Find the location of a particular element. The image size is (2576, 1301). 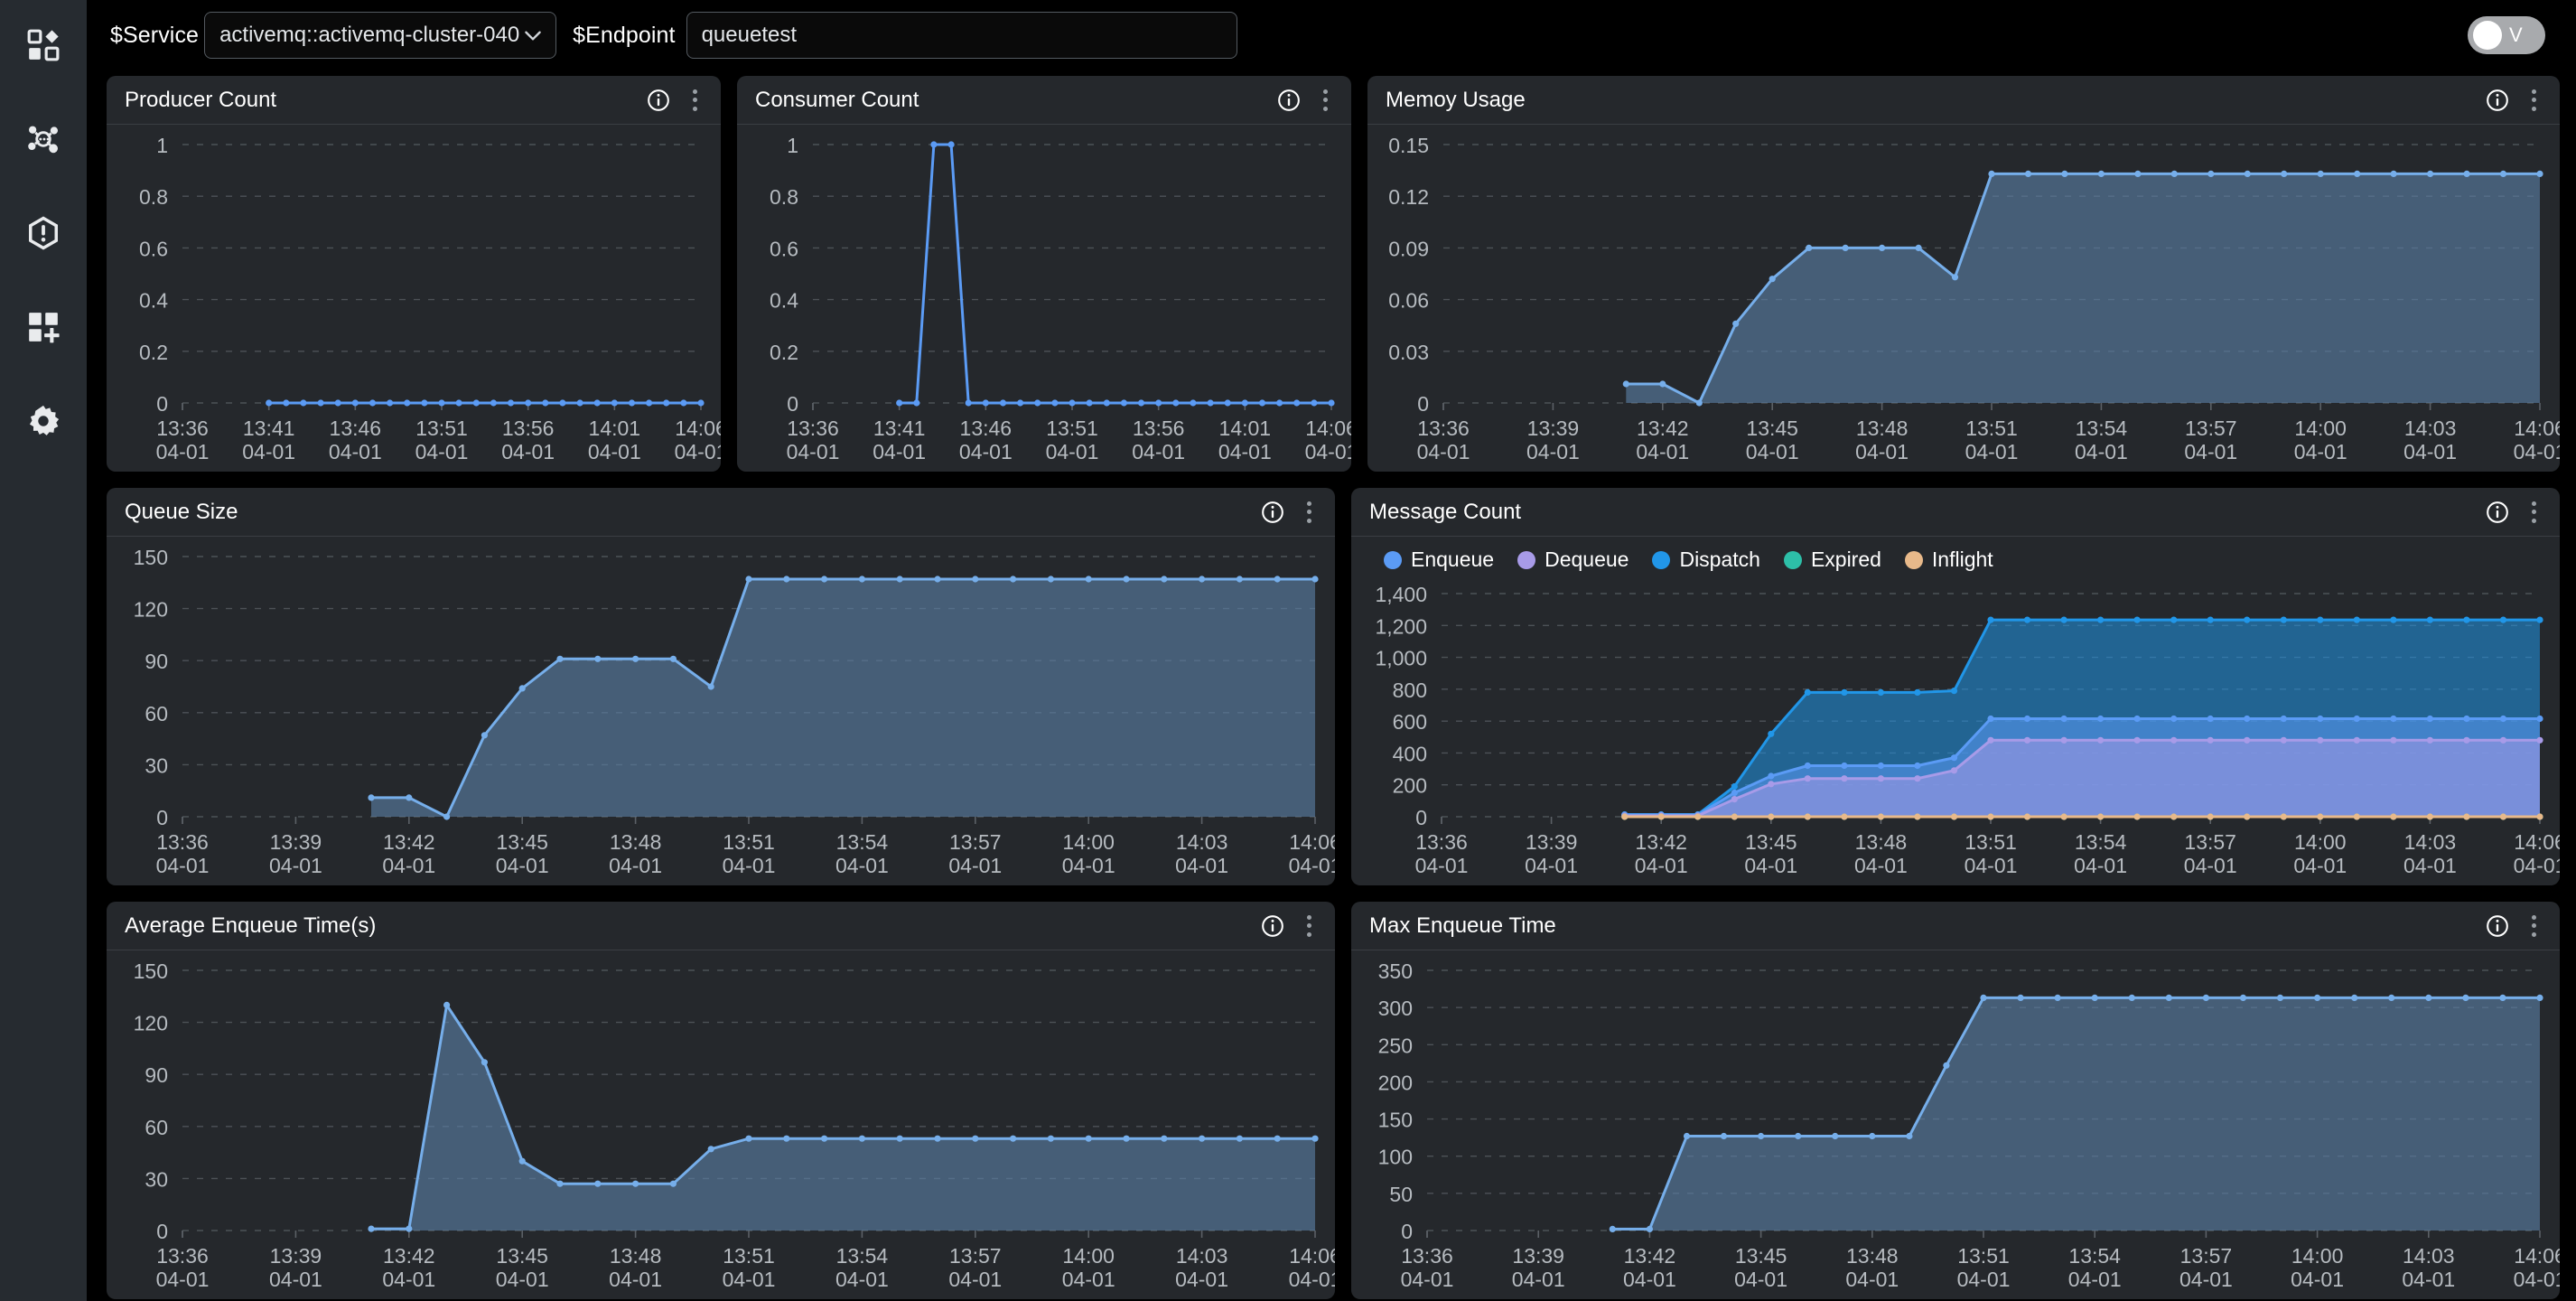

svg-text: 600 is located at coordinates (1410, 722).